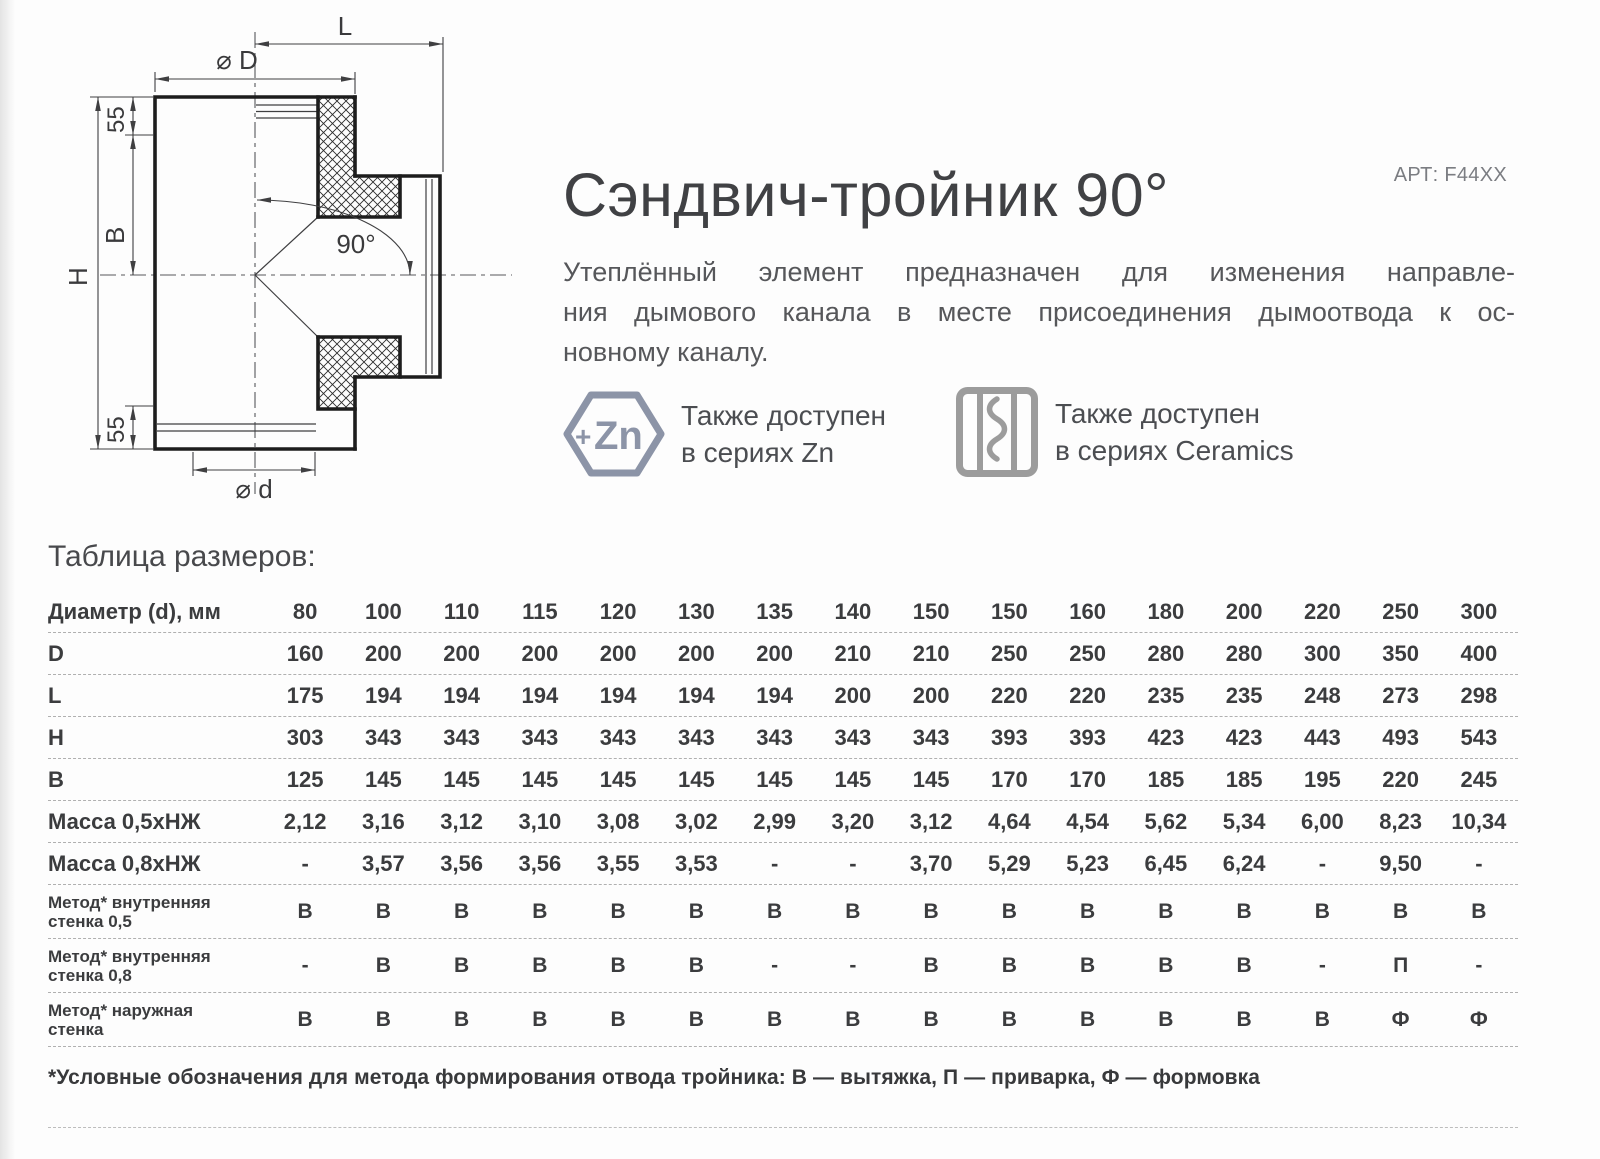  Describe the element at coordinates (305, 821) in the screenshot. I see `table-cell: 2,12` at that location.